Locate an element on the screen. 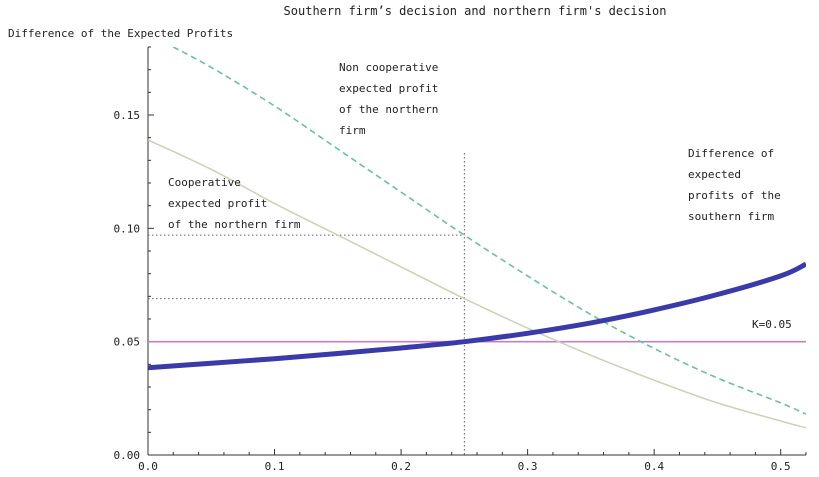 This screenshot has width=819, height=477. annotation-cooperative-line-3: of the northern firm is located at coordinates (234, 224).